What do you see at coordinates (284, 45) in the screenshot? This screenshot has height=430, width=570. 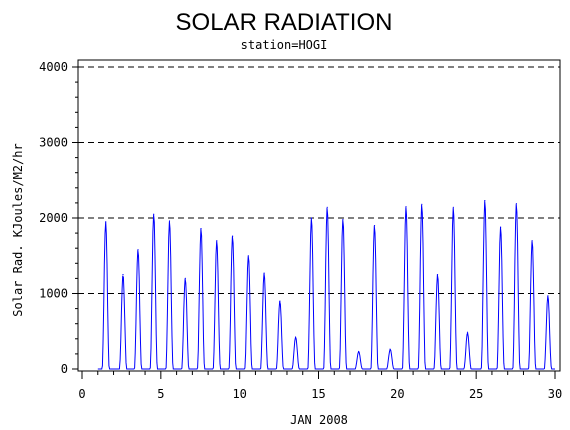 I see `chart-subtitle: station=HOGI` at bounding box center [284, 45].